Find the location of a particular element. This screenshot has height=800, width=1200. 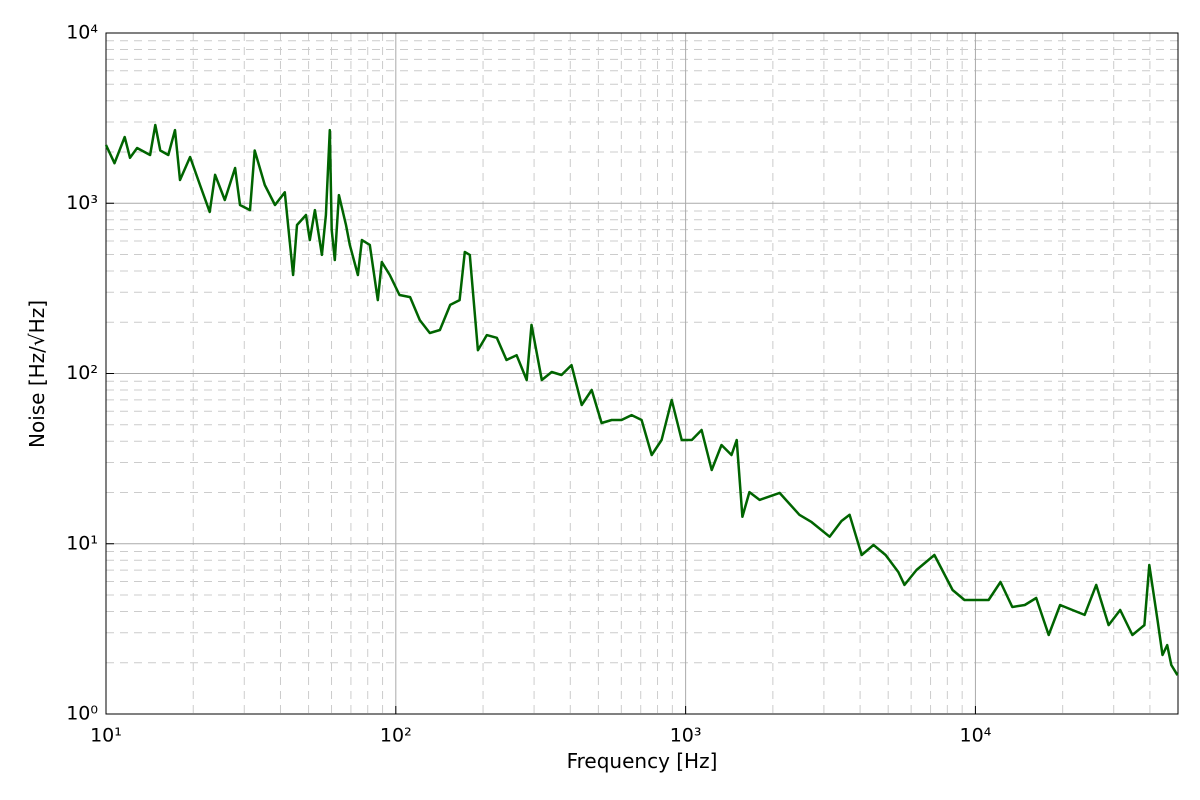

x-axis-label: Frequency [Hz] is located at coordinates (642, 761).